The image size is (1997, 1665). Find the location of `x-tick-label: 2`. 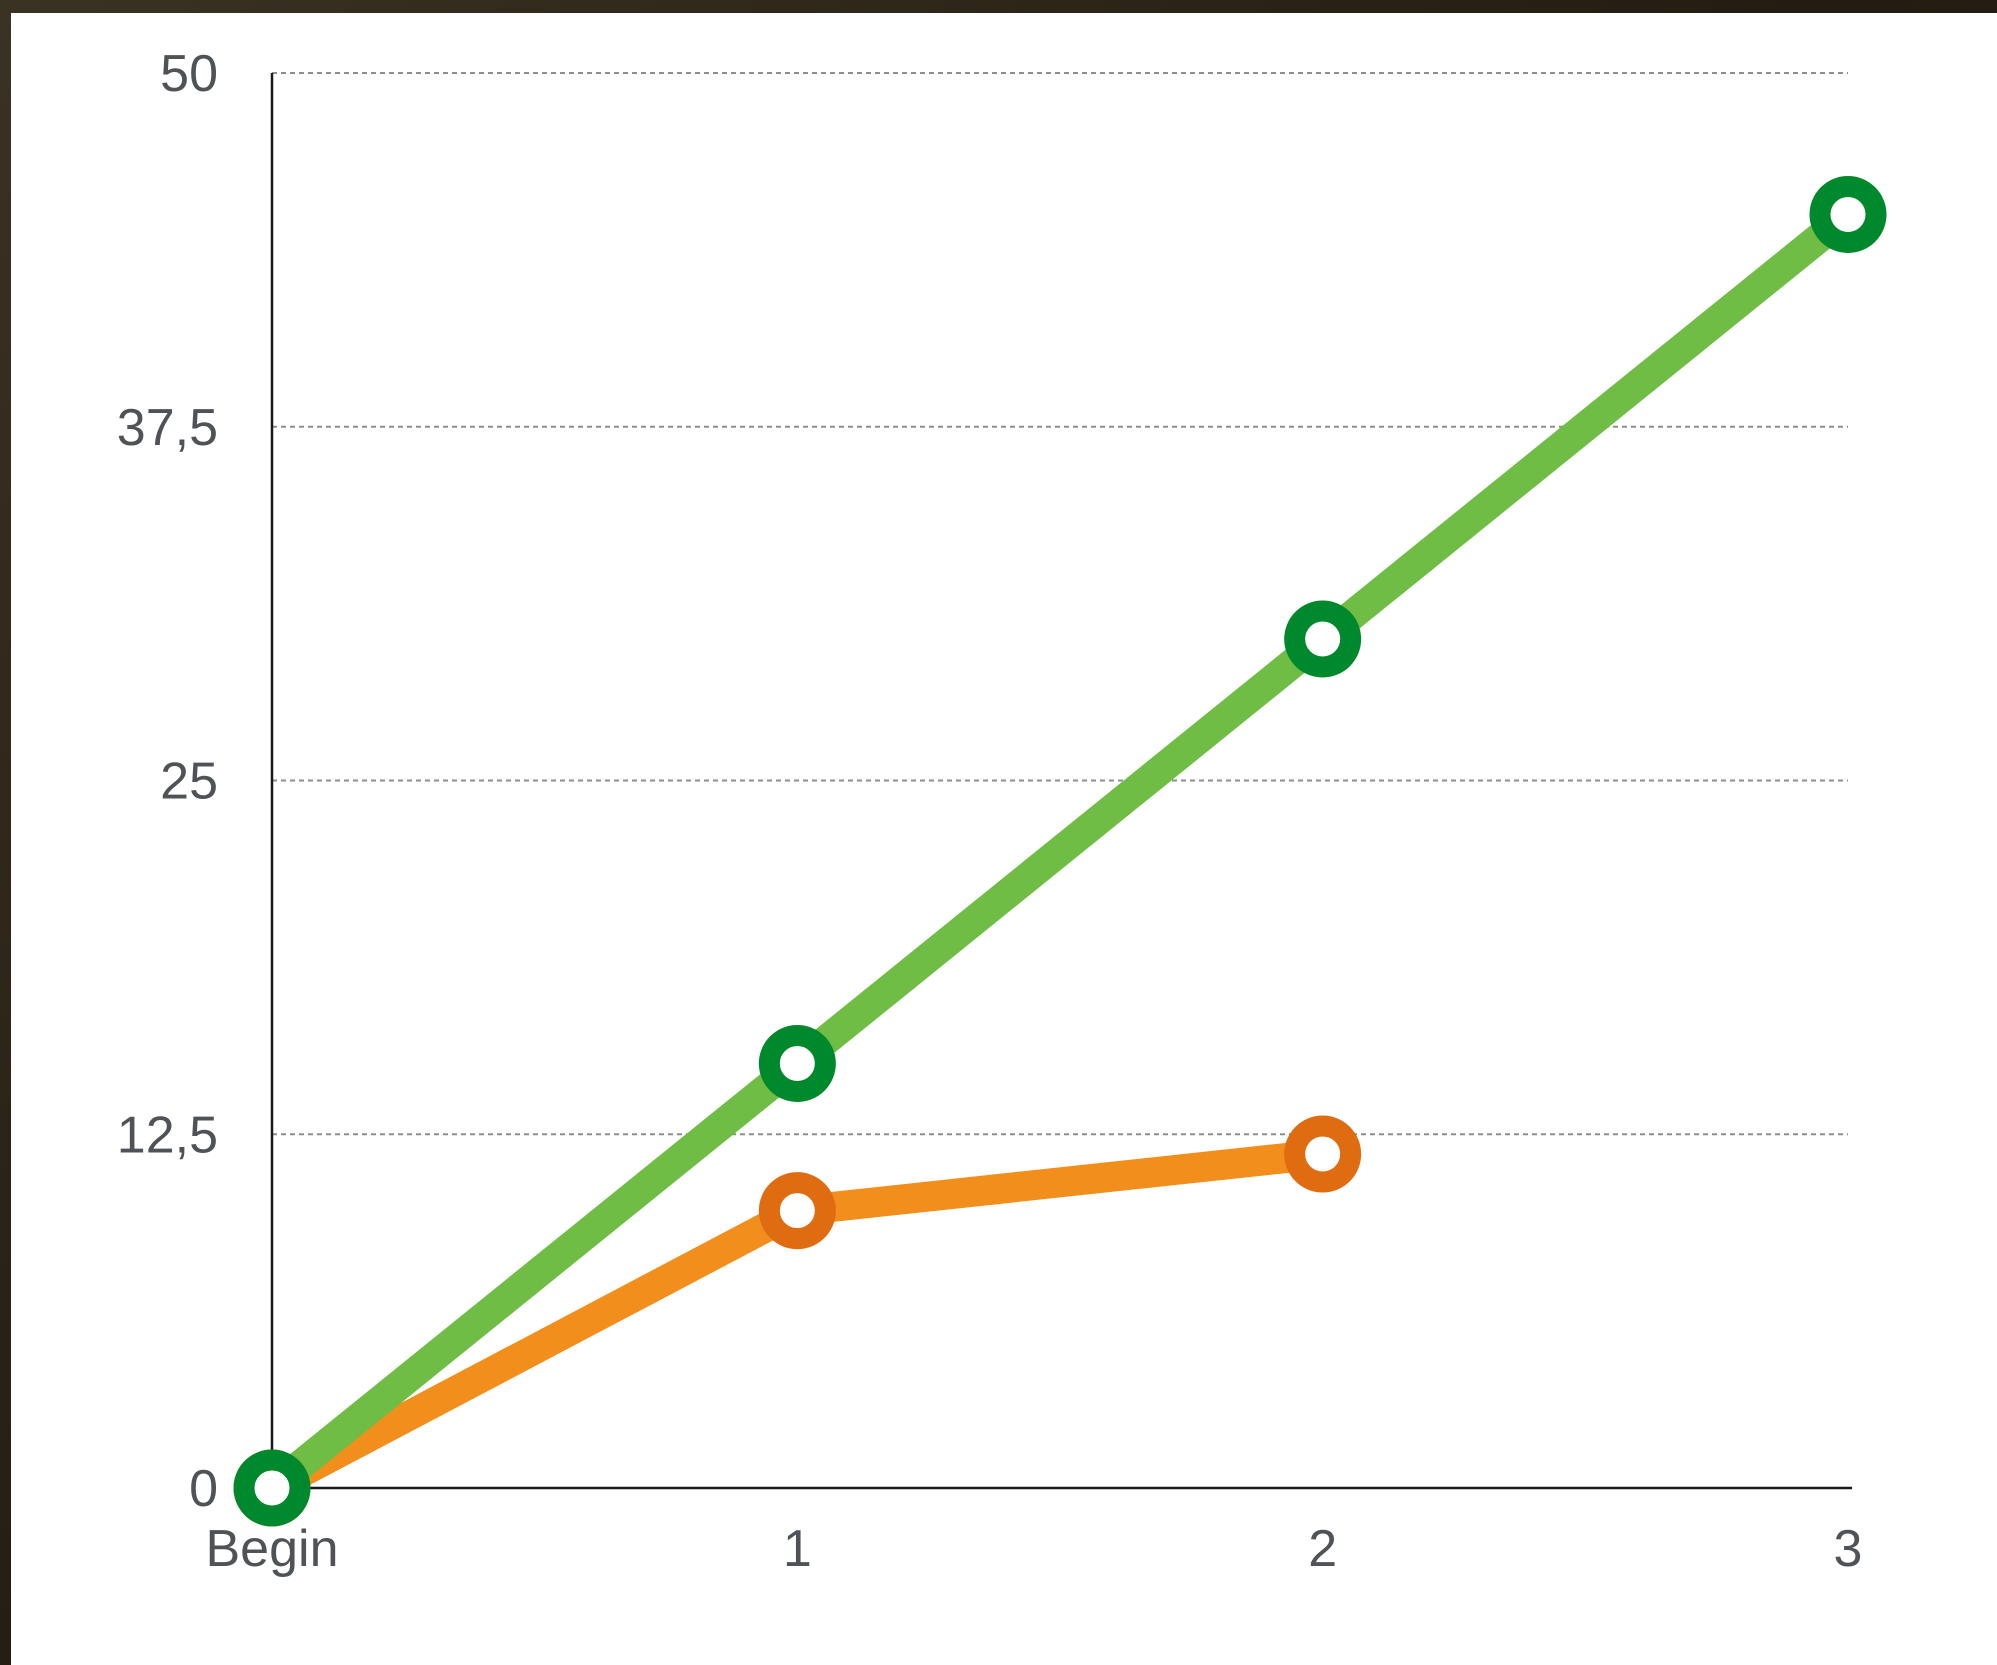

x-tick-label: 2 is located at coordinates (1322, 1549).